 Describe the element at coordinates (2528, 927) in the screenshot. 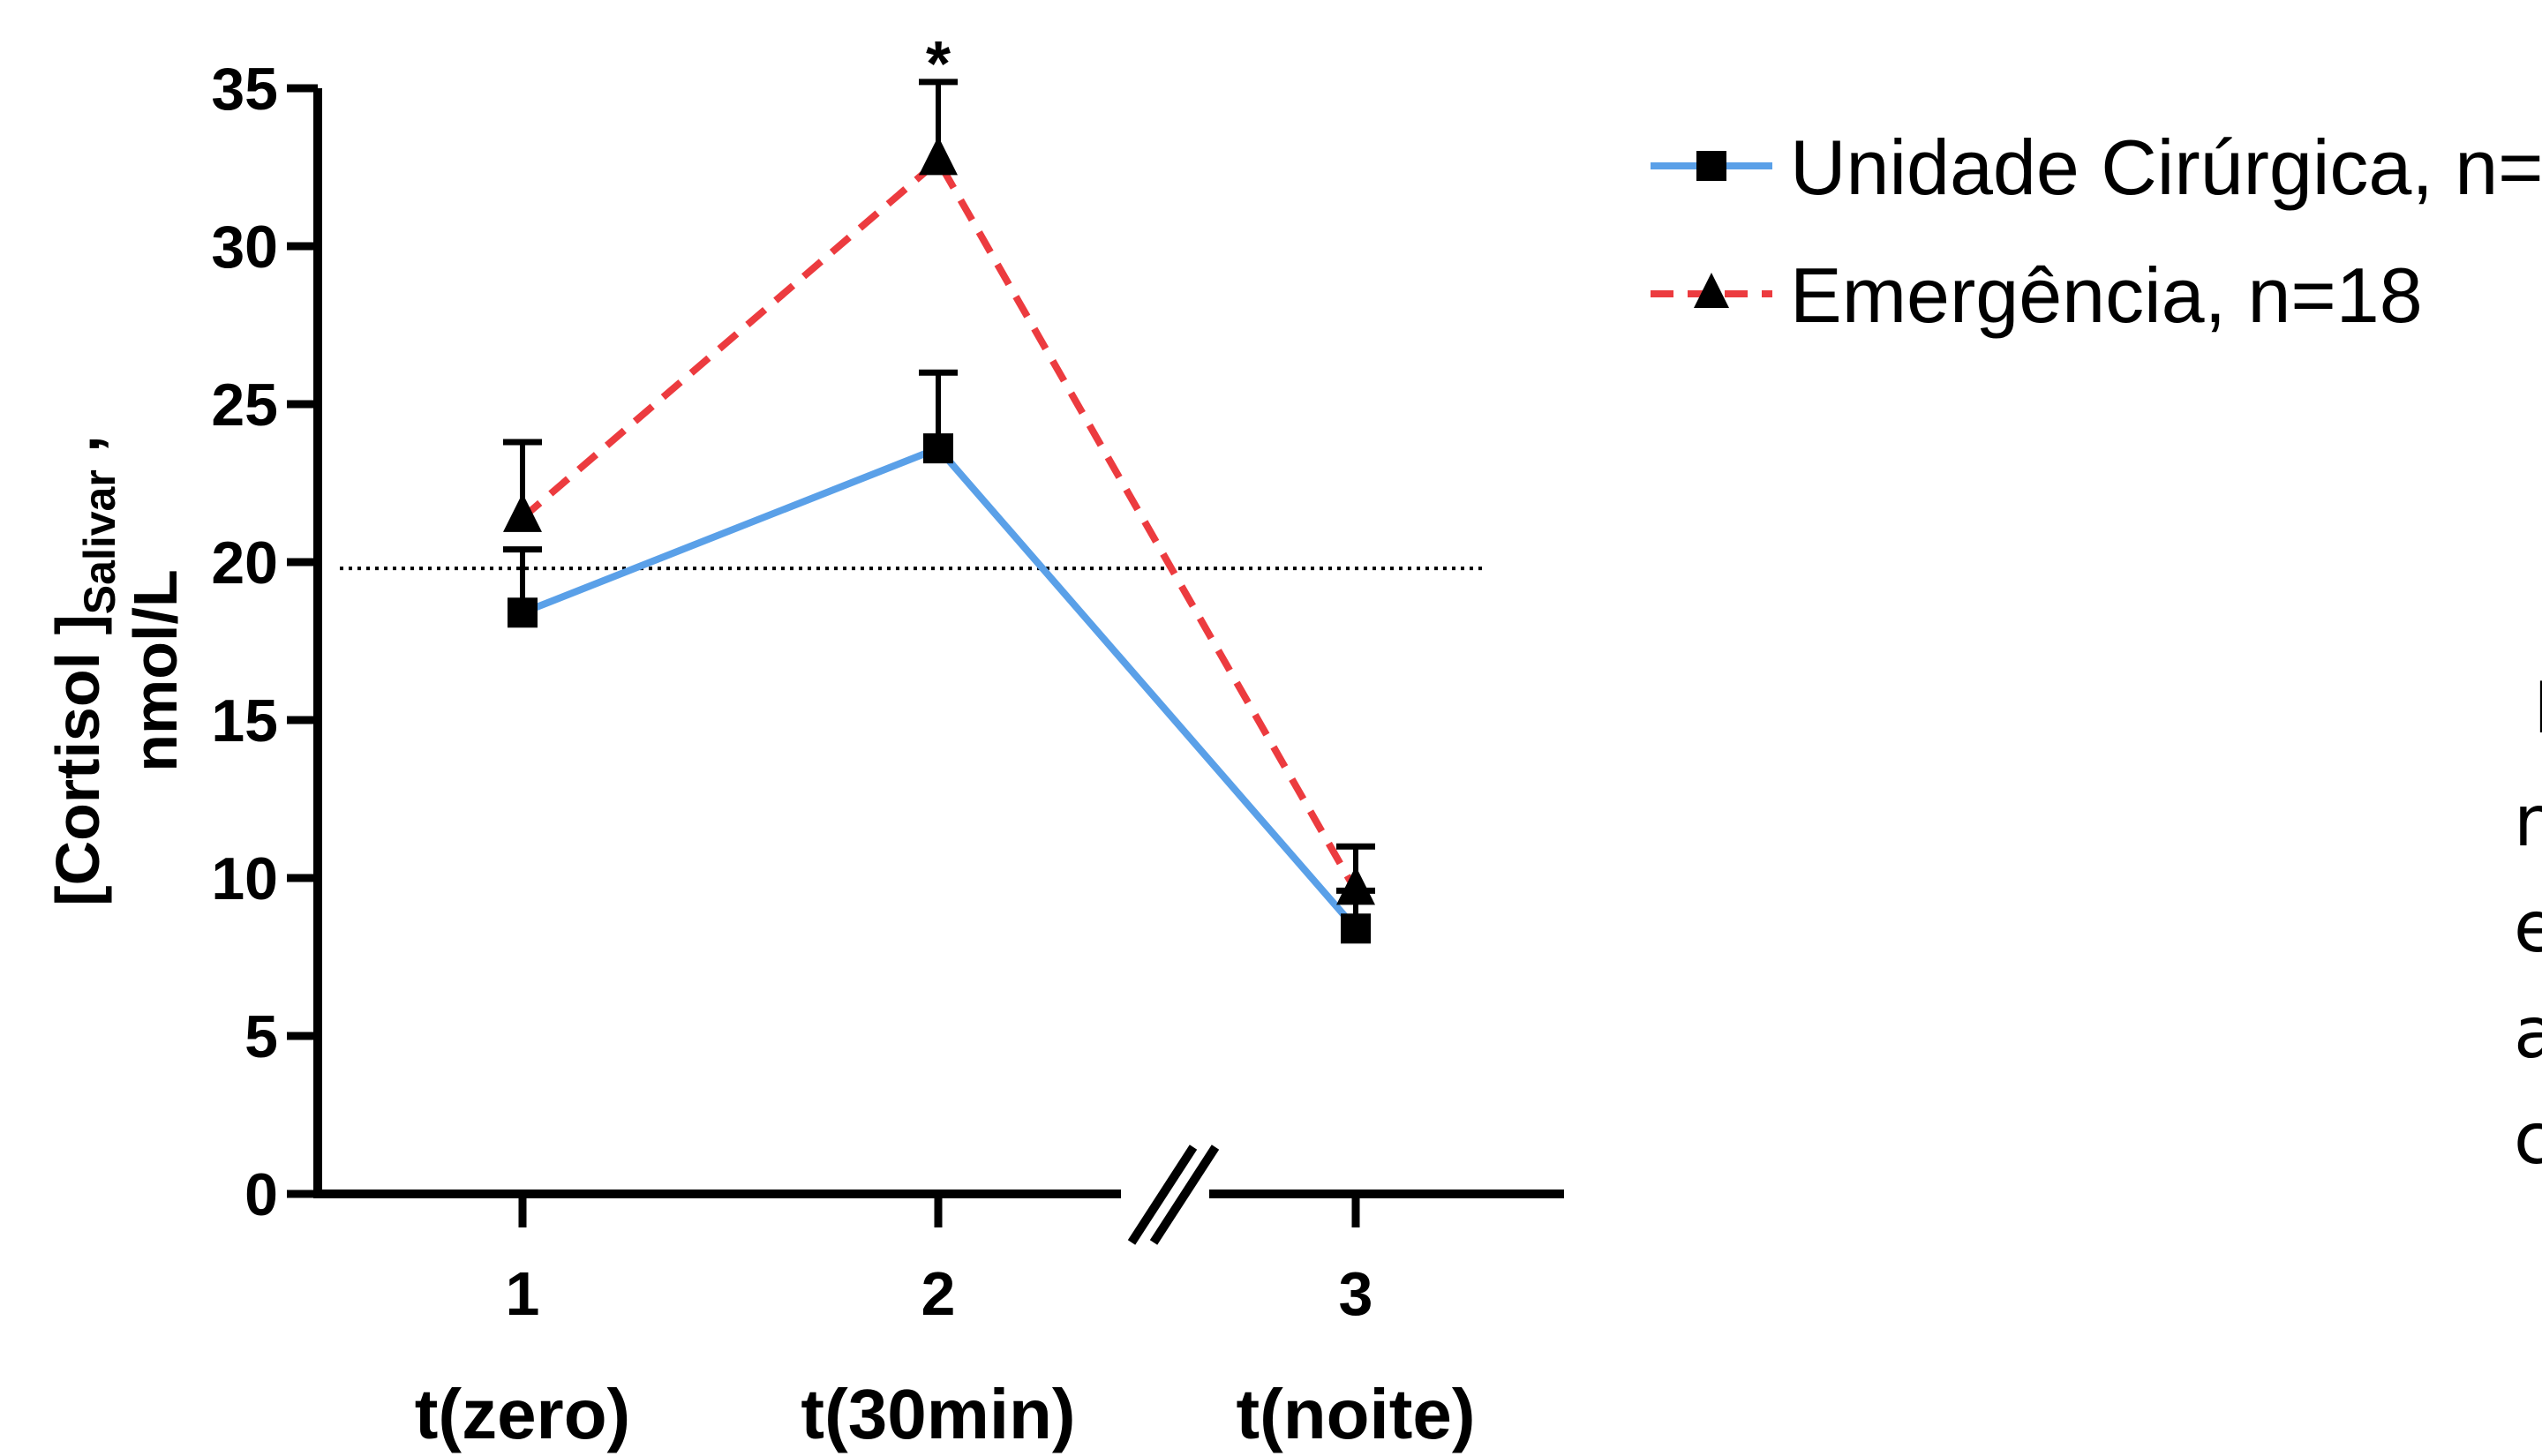

I see `side-text-char: e` at that location.